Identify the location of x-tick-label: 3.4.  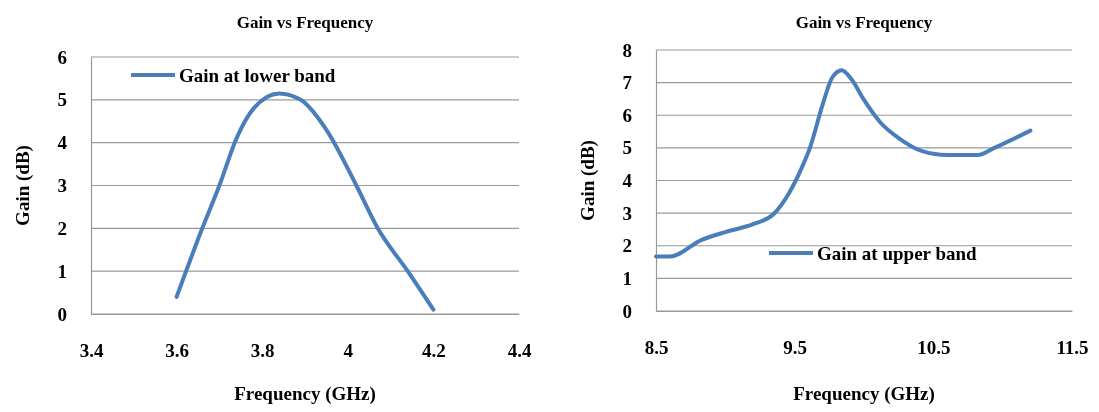
(91, 351).